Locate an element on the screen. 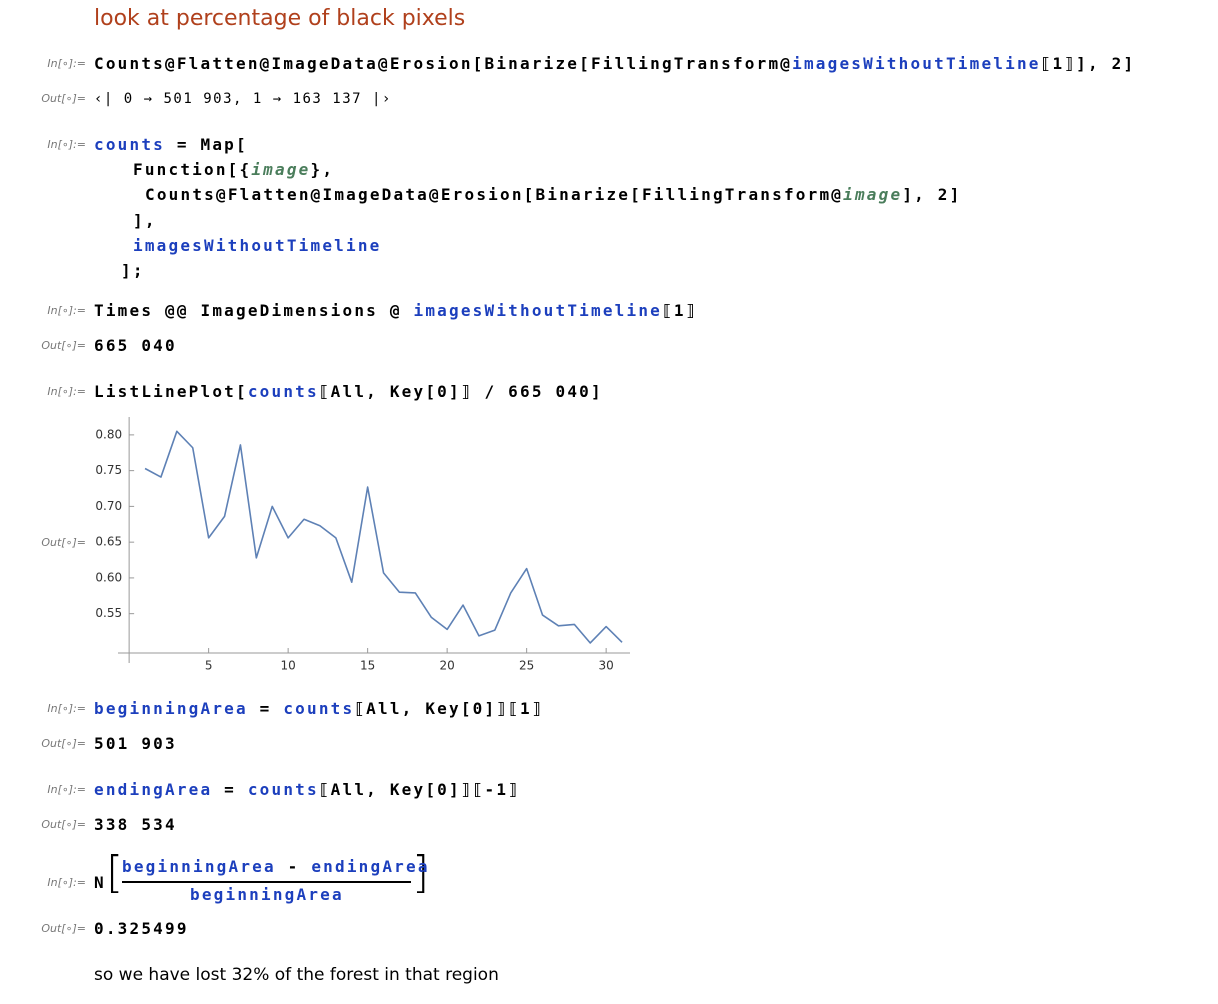  code-token: ], is located at coordinates (145, 220).